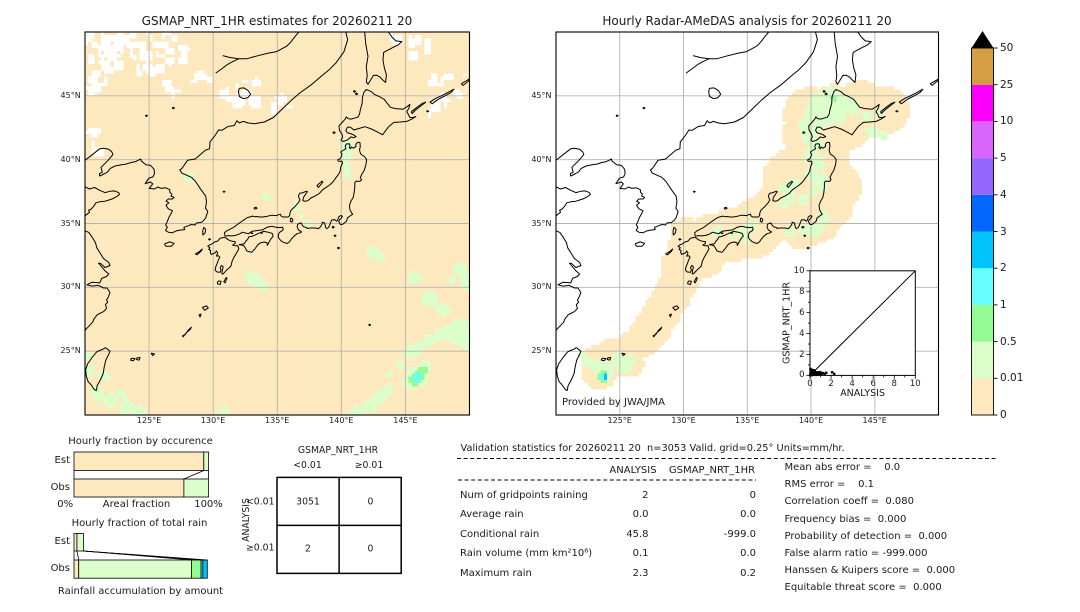  Describe the element at coordinates (1003, 231) in the screenshot. I see `colorbar-label-3: 3` at that location.